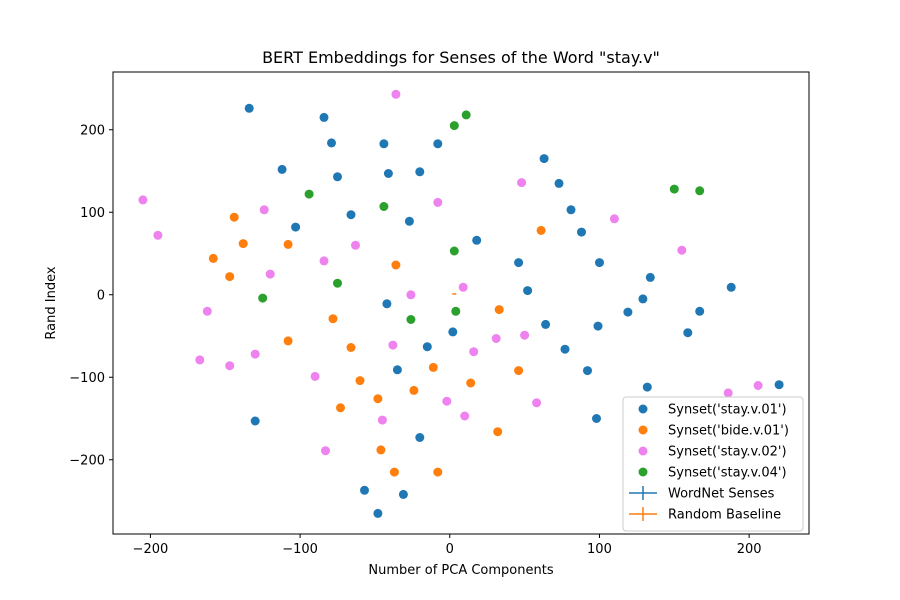  Describe the element at coordinates (727, 473) in the screenshot. I see `legend-label: Synset('stay.v.04')` at that location.